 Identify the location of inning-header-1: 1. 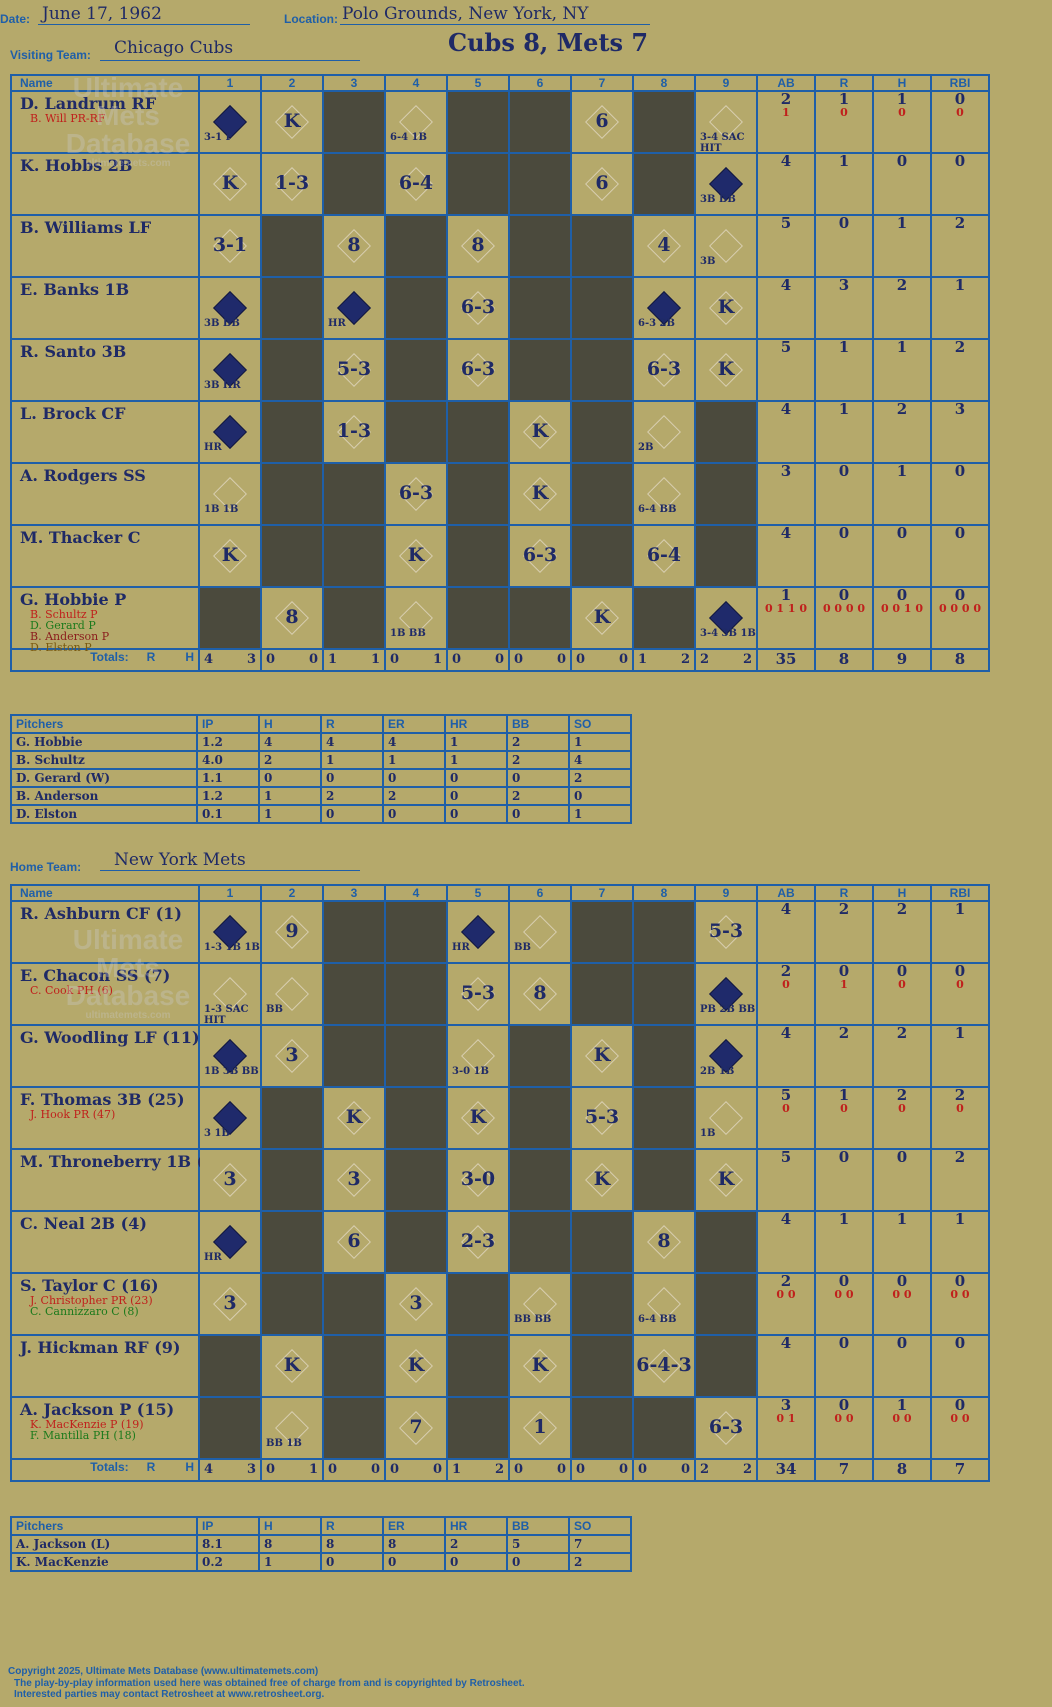
(230, 83).